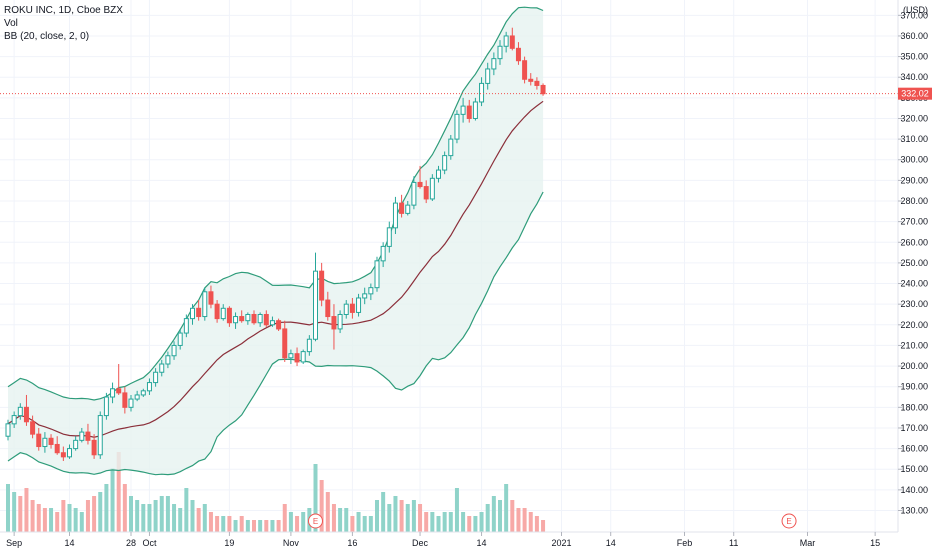 The height and width of the screenshot is (550, 932). I want to click on price-tick-label: 320.00, so click(914, 118).